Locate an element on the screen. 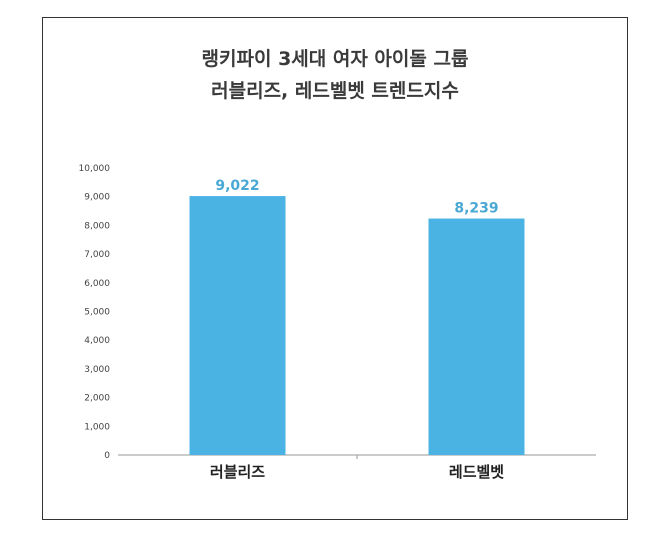 Image resolution: width=670 pixels, height=539 pixels. data-label: 8,239 is located at coordinates (476, 209).